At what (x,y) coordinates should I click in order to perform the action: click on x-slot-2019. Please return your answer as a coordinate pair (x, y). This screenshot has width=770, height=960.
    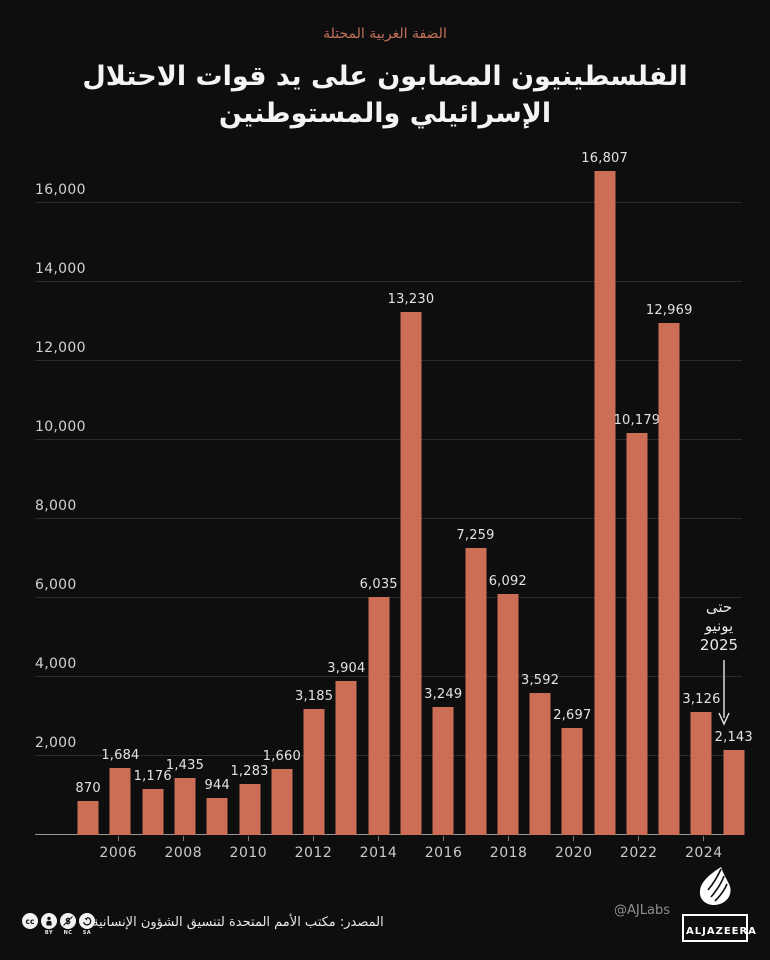
    Looking at the image, I should click on (540, 848).